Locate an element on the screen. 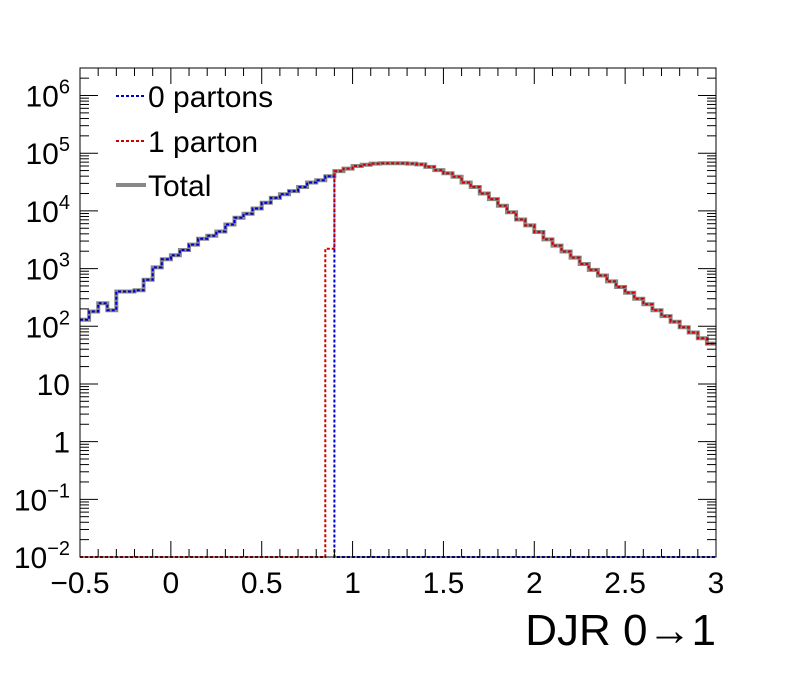 This screenshot has height=677, width=796. y-tick-label: 10 is located at coordinates (53, 385).